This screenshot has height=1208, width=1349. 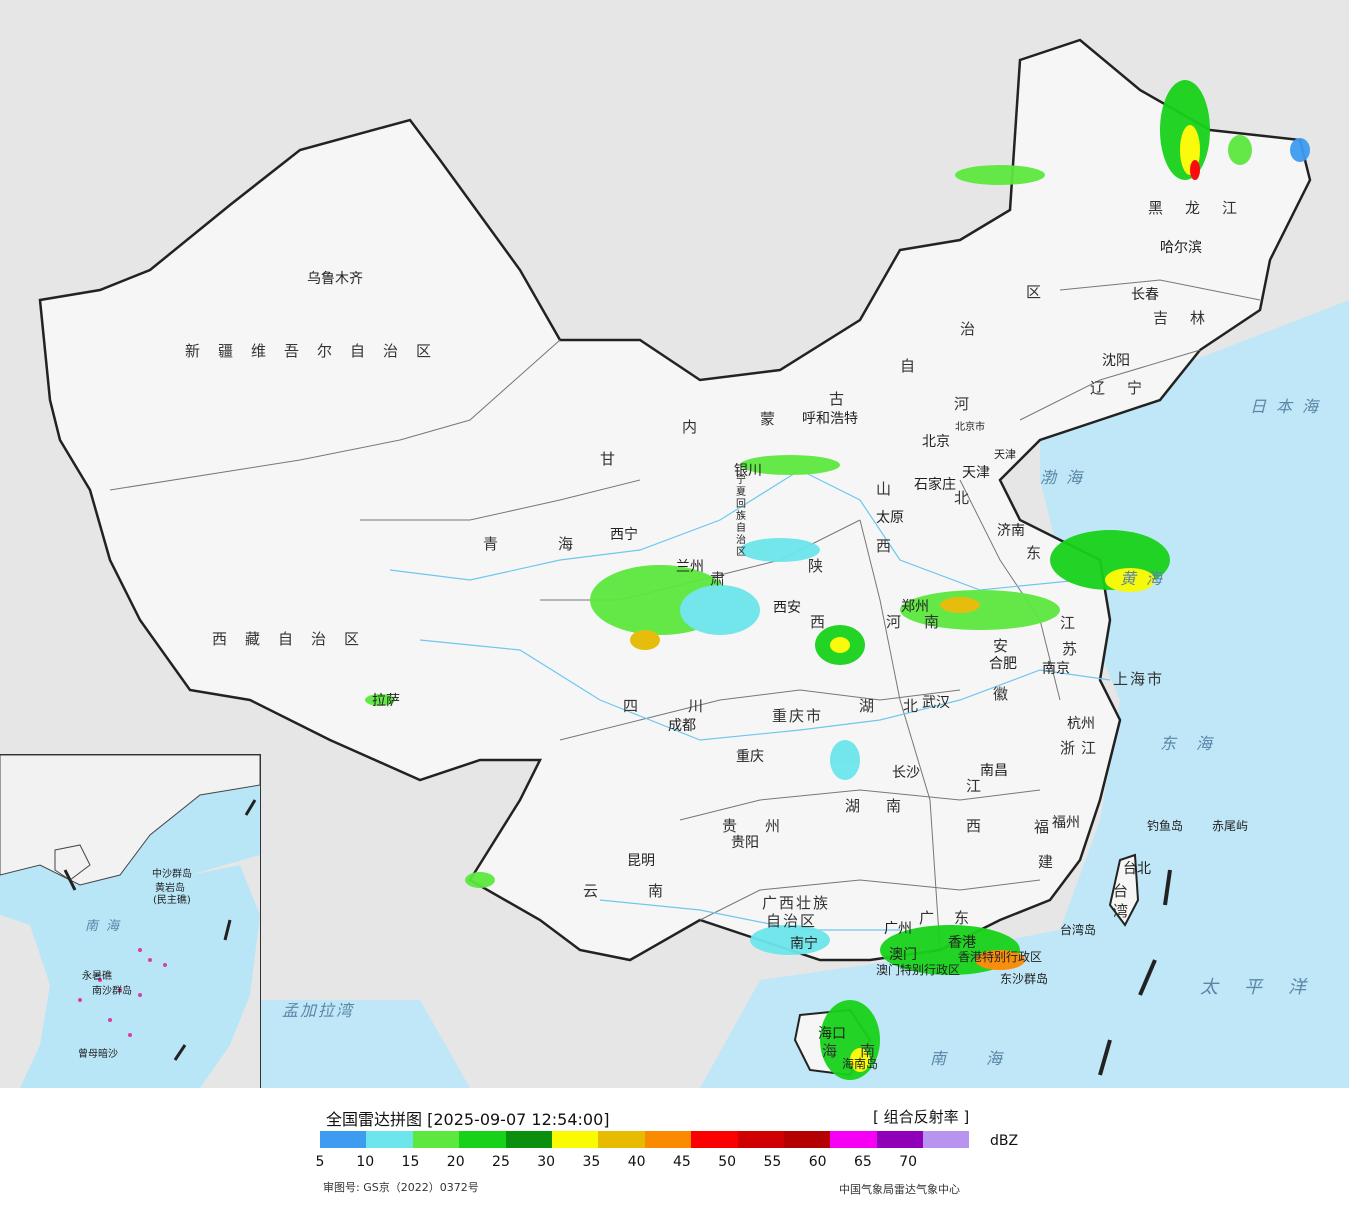 What do you see at coordinates (1130, 891) in the screenshot?
I see `label-taiwan-1: 台` at bounding box center [1130, 891].